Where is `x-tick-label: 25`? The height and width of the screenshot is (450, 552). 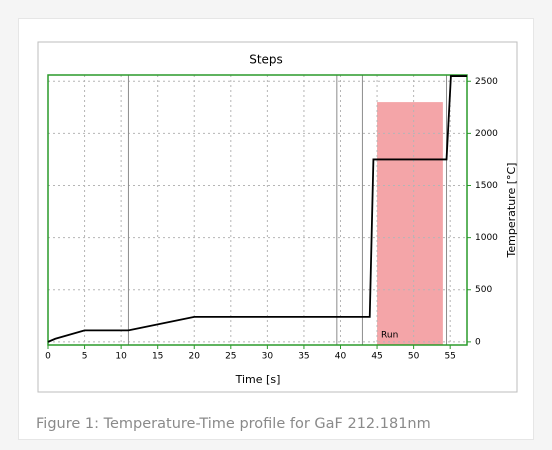 x-tick-label: 25 is located at coordinates (230, 357).